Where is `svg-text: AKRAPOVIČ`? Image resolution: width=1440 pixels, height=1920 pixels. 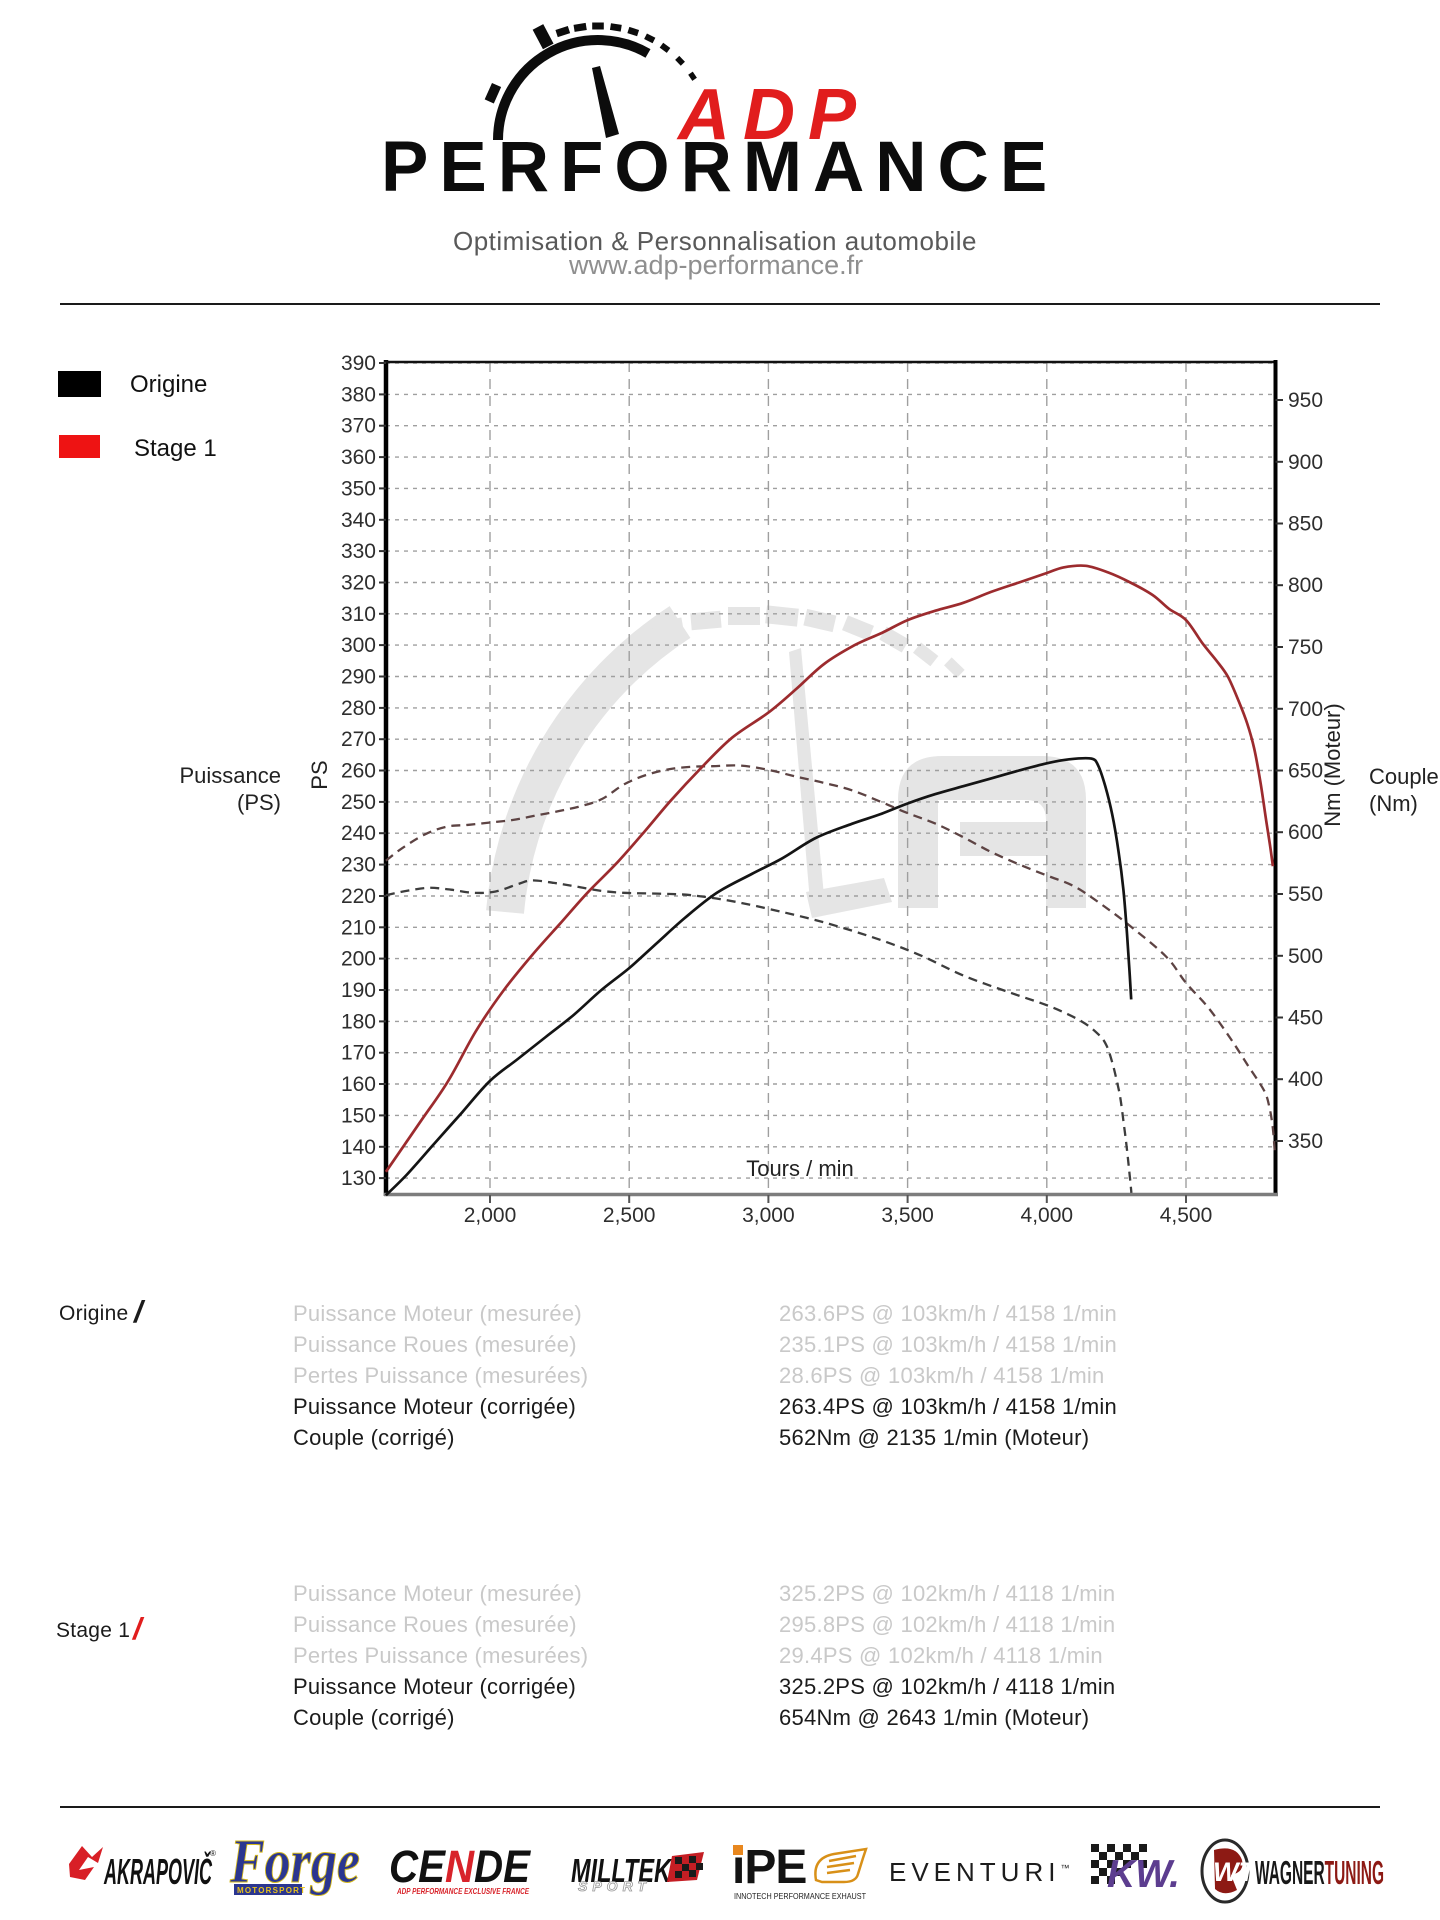
svg-text: AKRAPOVIČ is located at coordinates (158, 1871).